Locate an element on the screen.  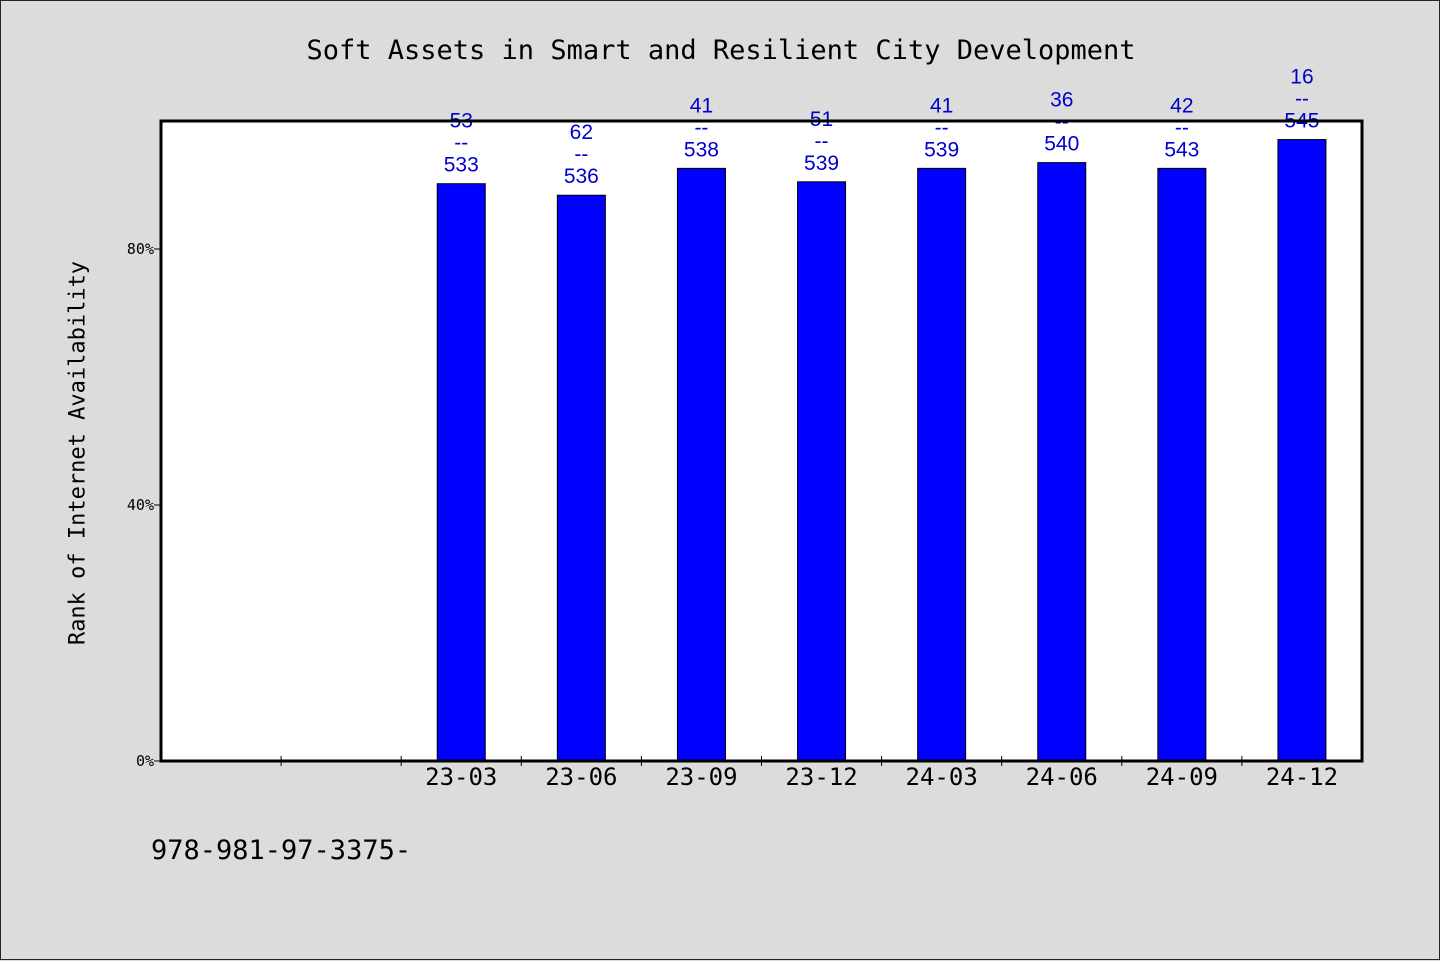
data-label-23-12-0: 51 is located at coordinates (821, 119).